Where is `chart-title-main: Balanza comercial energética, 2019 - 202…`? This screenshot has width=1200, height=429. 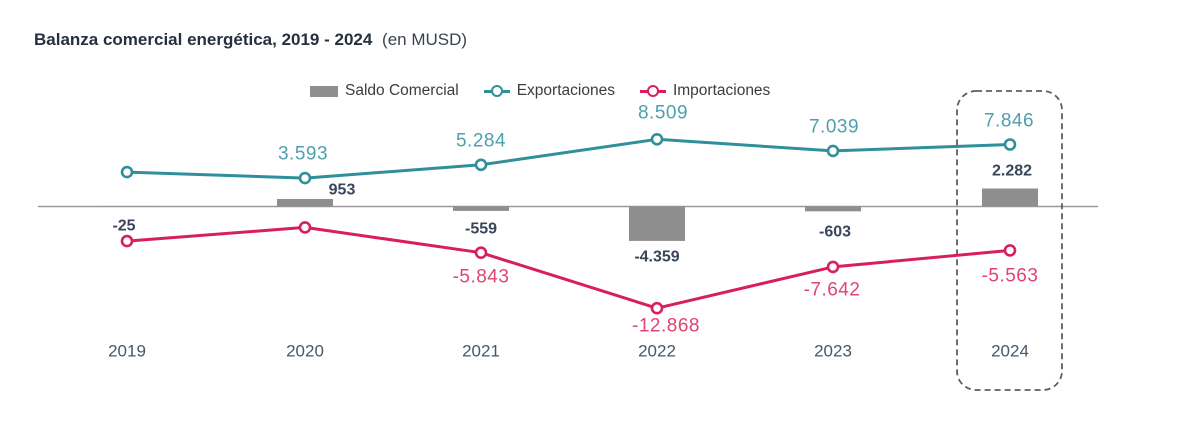 chart-title-main: Balanza comercial energética, 2019 - 202… is located at coordinates (203, 39).